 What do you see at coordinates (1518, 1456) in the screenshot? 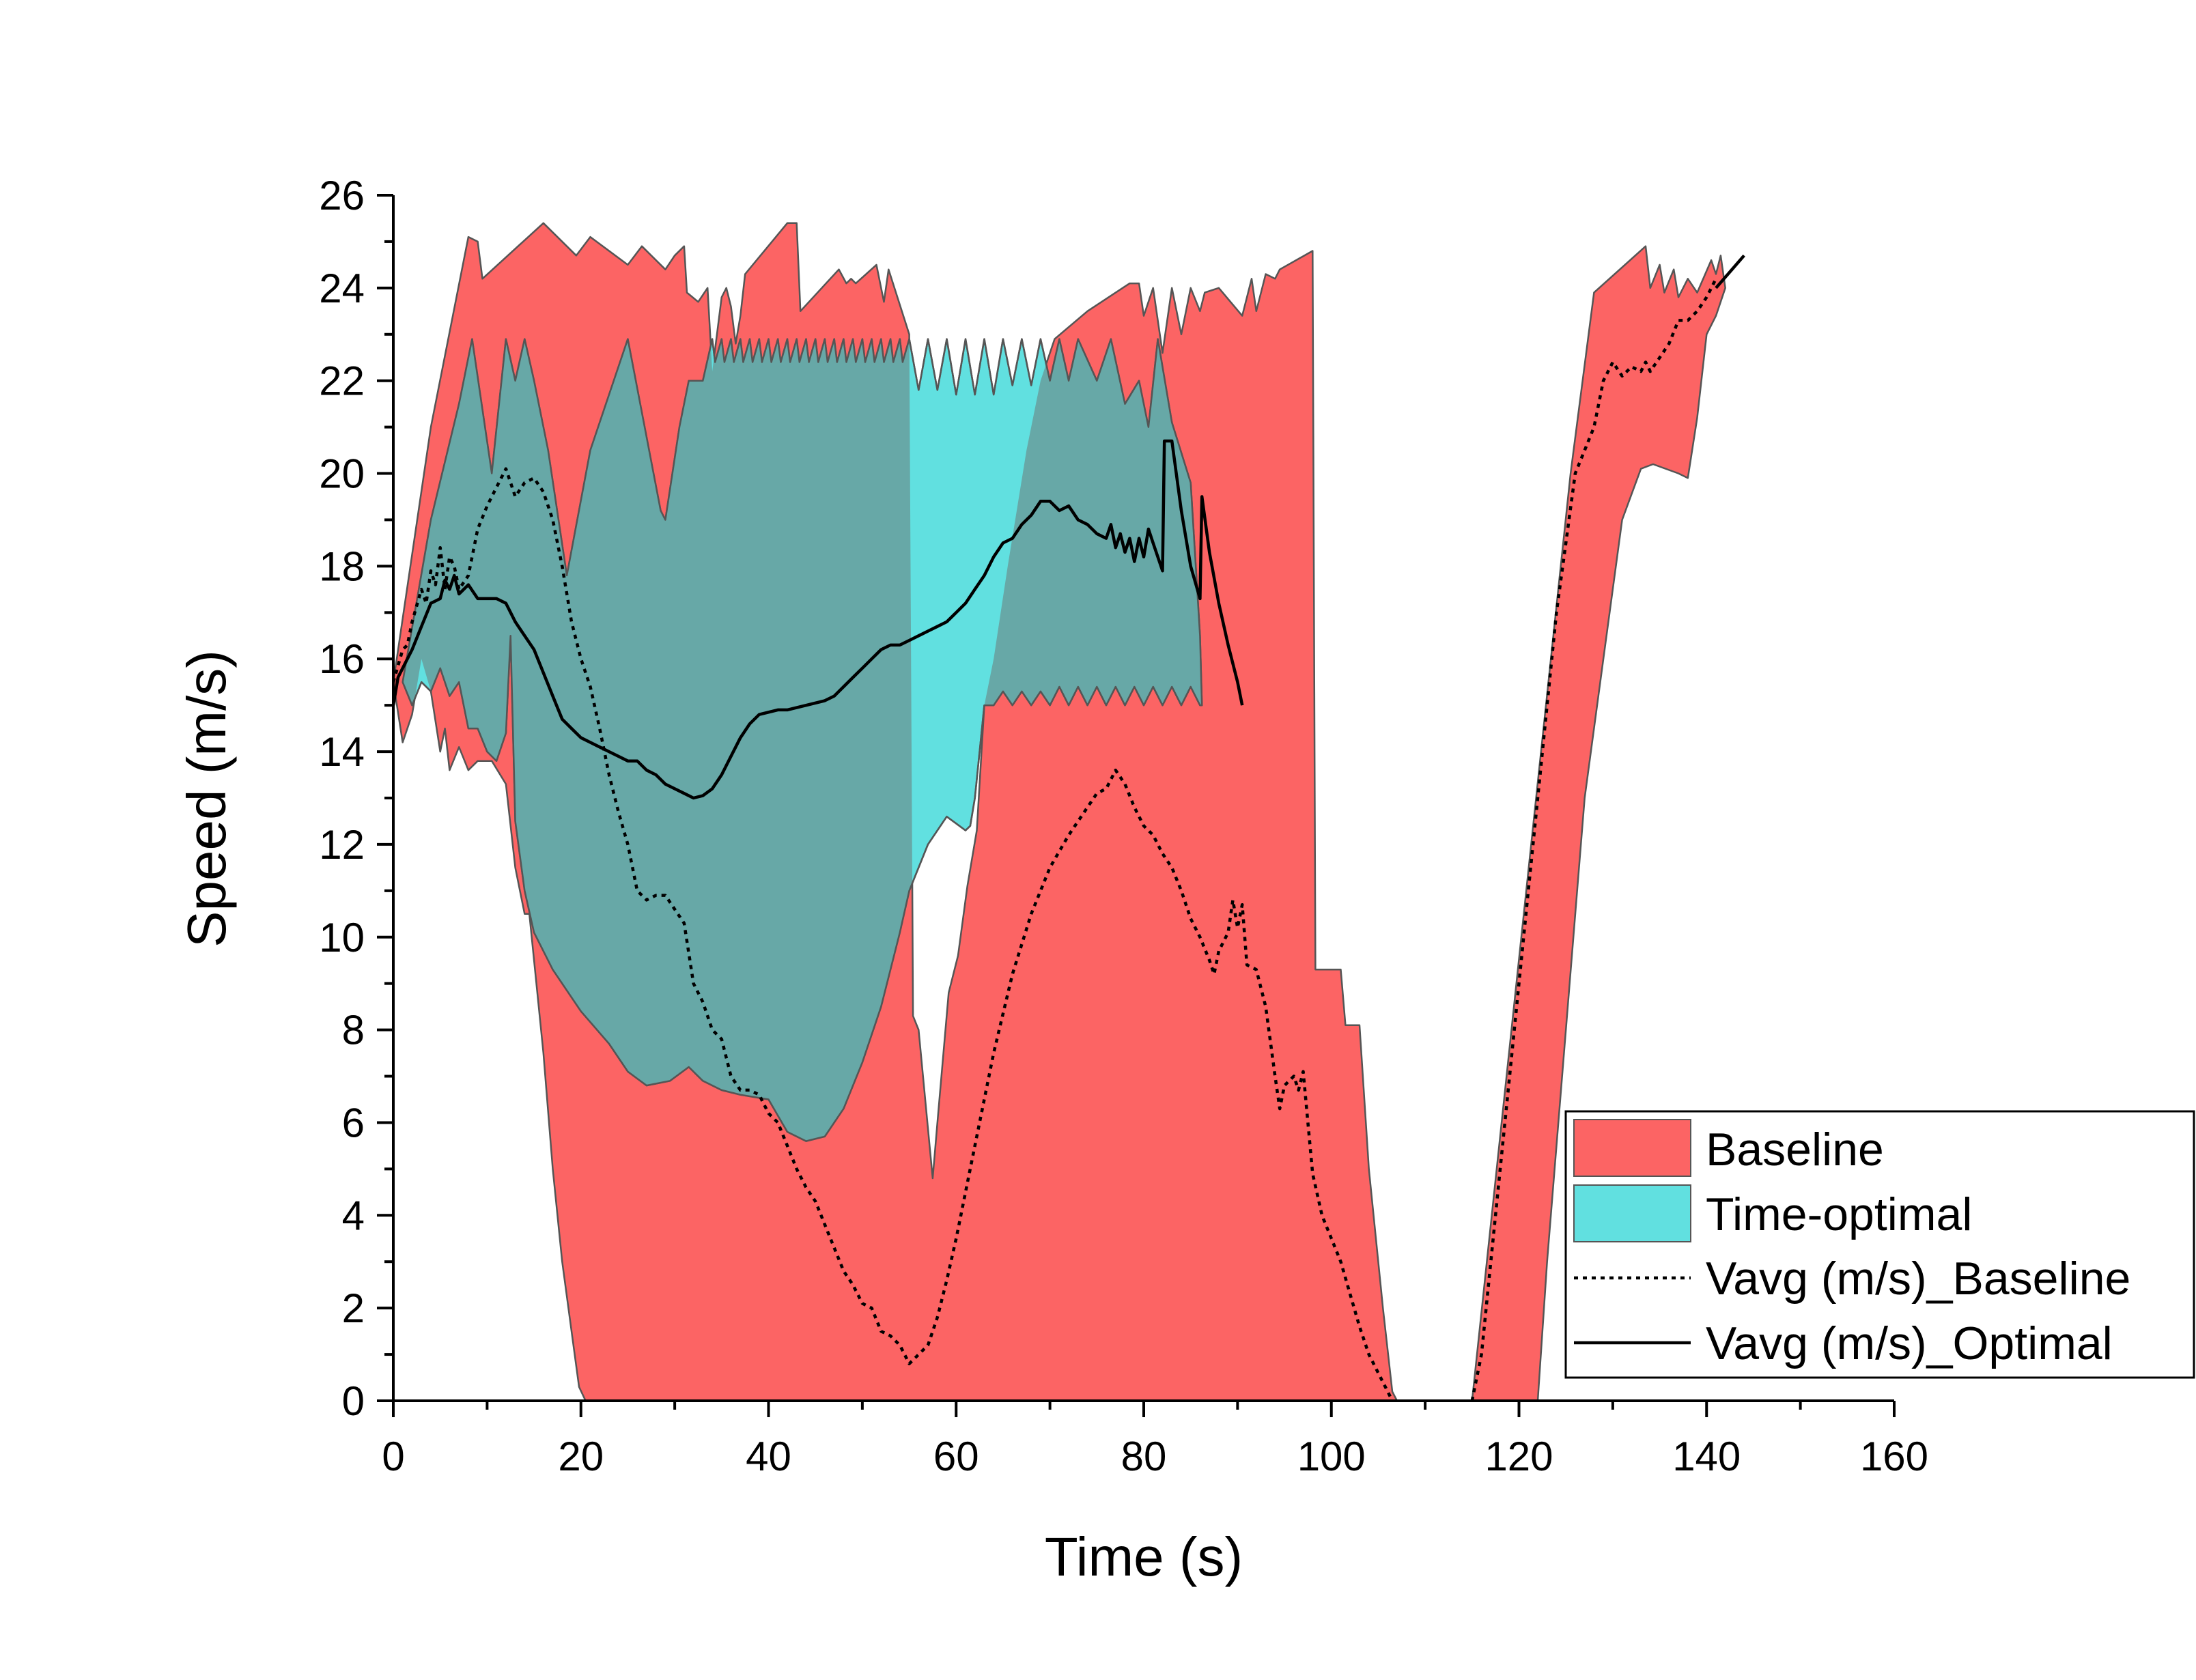
I see `x-tick-label: 120` at bounding box center [1518, 1456].